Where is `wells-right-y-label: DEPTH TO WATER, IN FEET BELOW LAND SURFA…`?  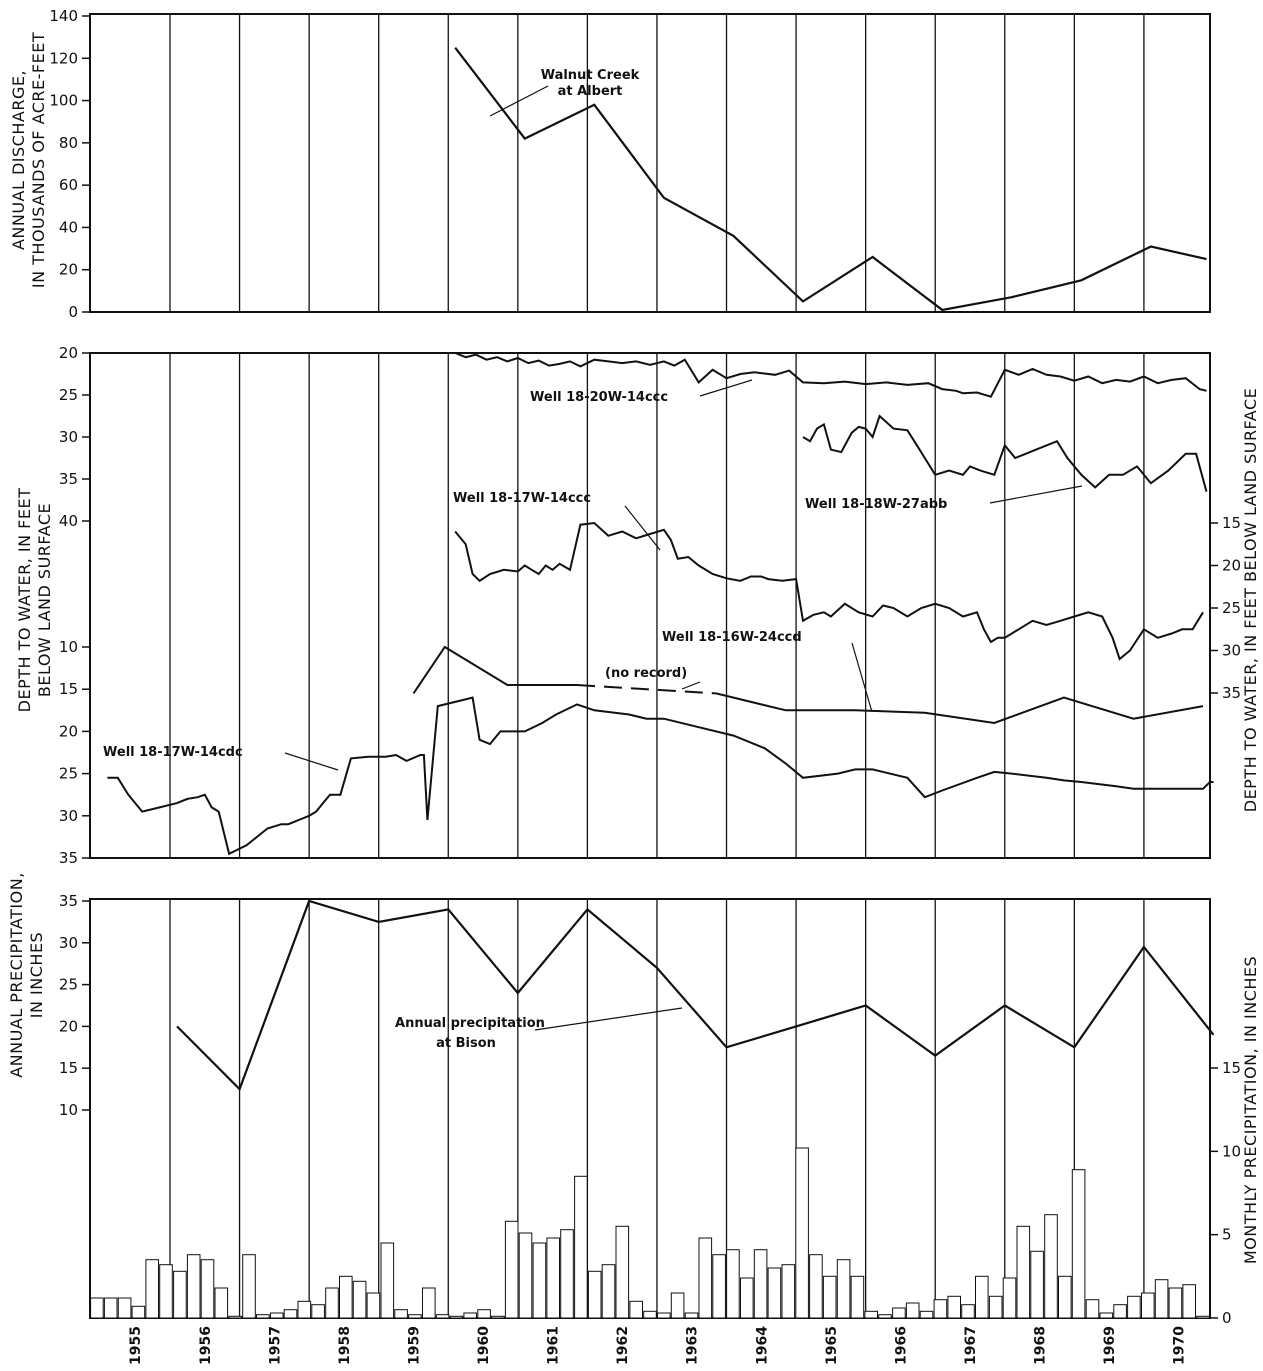
wells-right-y-label: DEPTH TO WATER, IN FEET BELOW LAND SURFA… is located at coordinates (1250, 600).